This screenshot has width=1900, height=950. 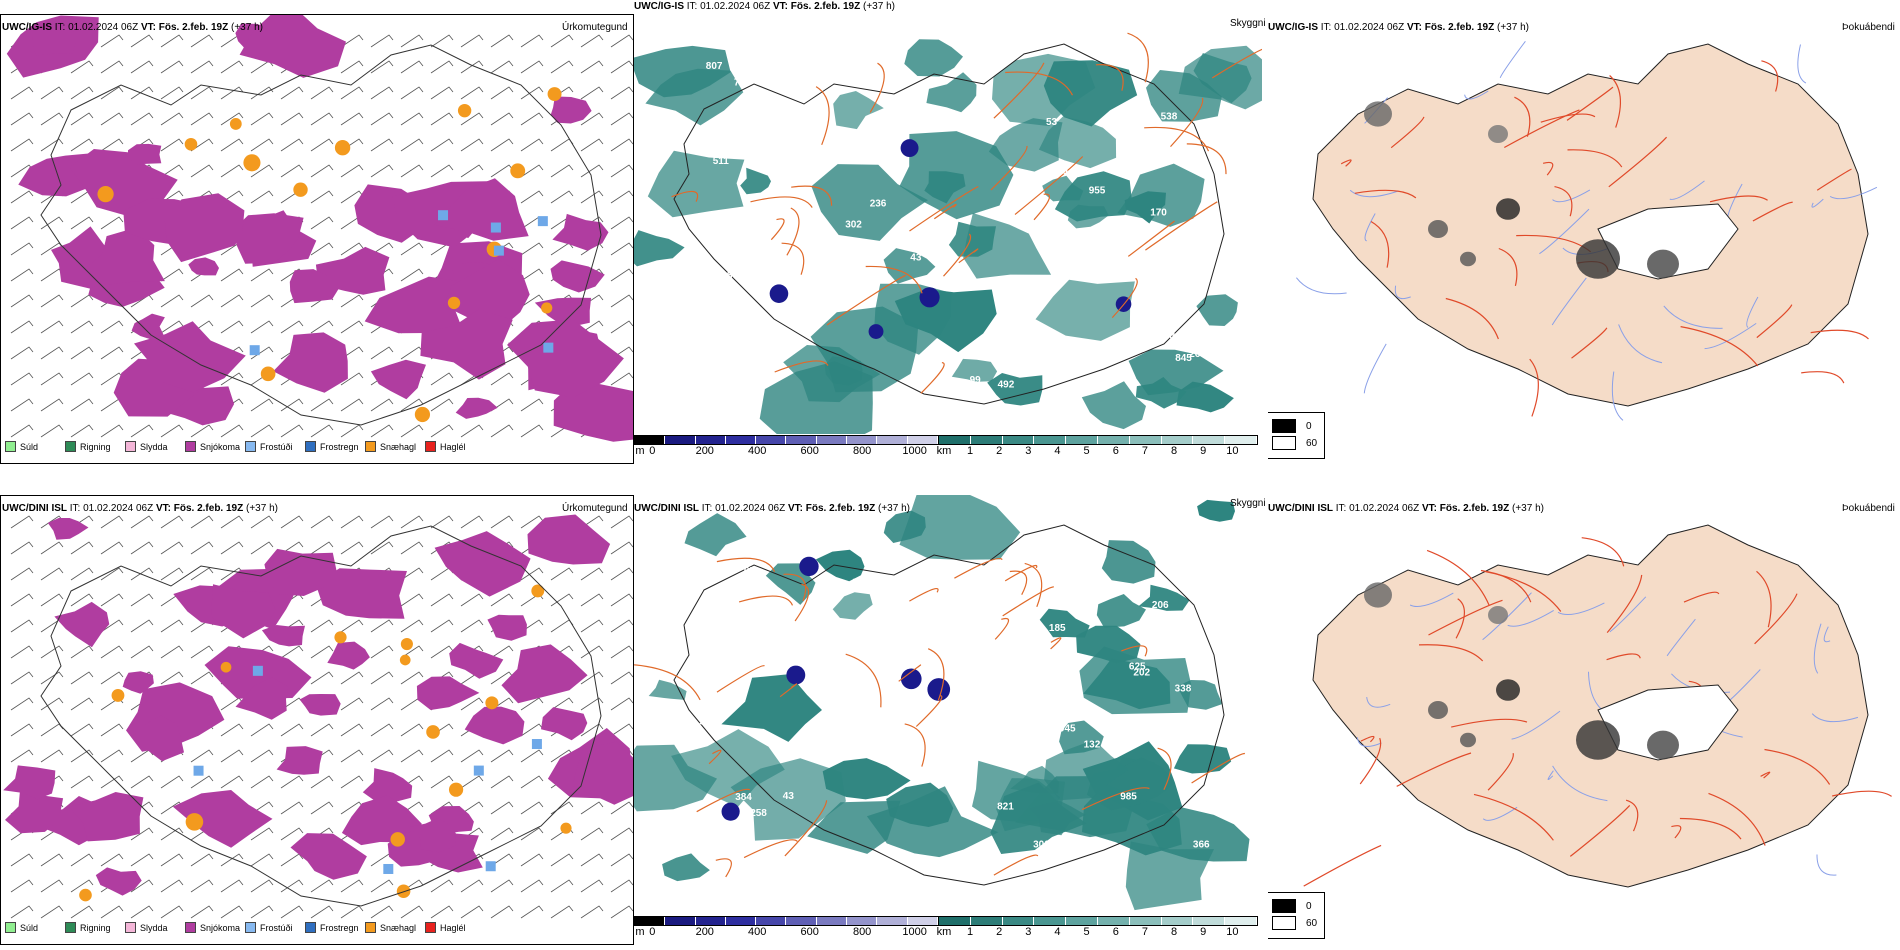 I want to click on legend-item: Snæhagl, so click(x=395, y=927).